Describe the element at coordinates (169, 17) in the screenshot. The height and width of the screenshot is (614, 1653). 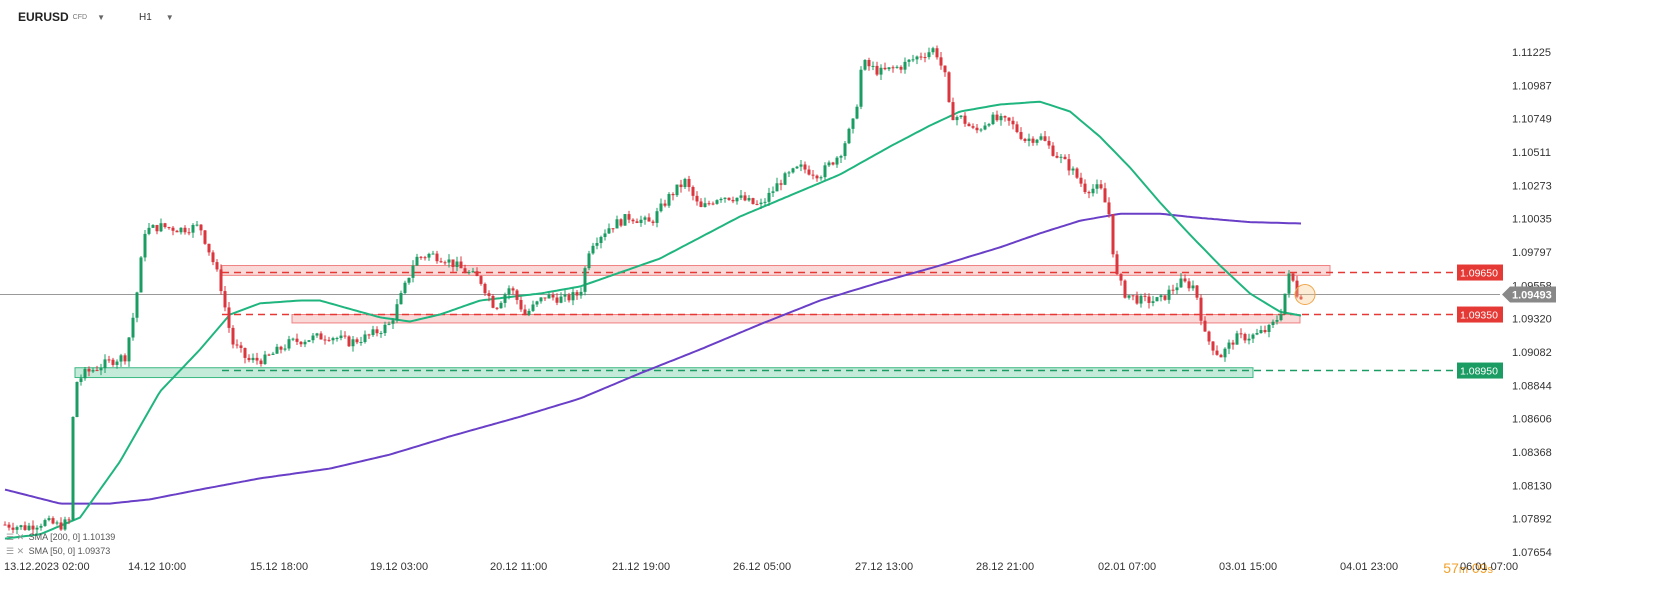
I see `timeframe-dropdown-icon: ▼` at that location.